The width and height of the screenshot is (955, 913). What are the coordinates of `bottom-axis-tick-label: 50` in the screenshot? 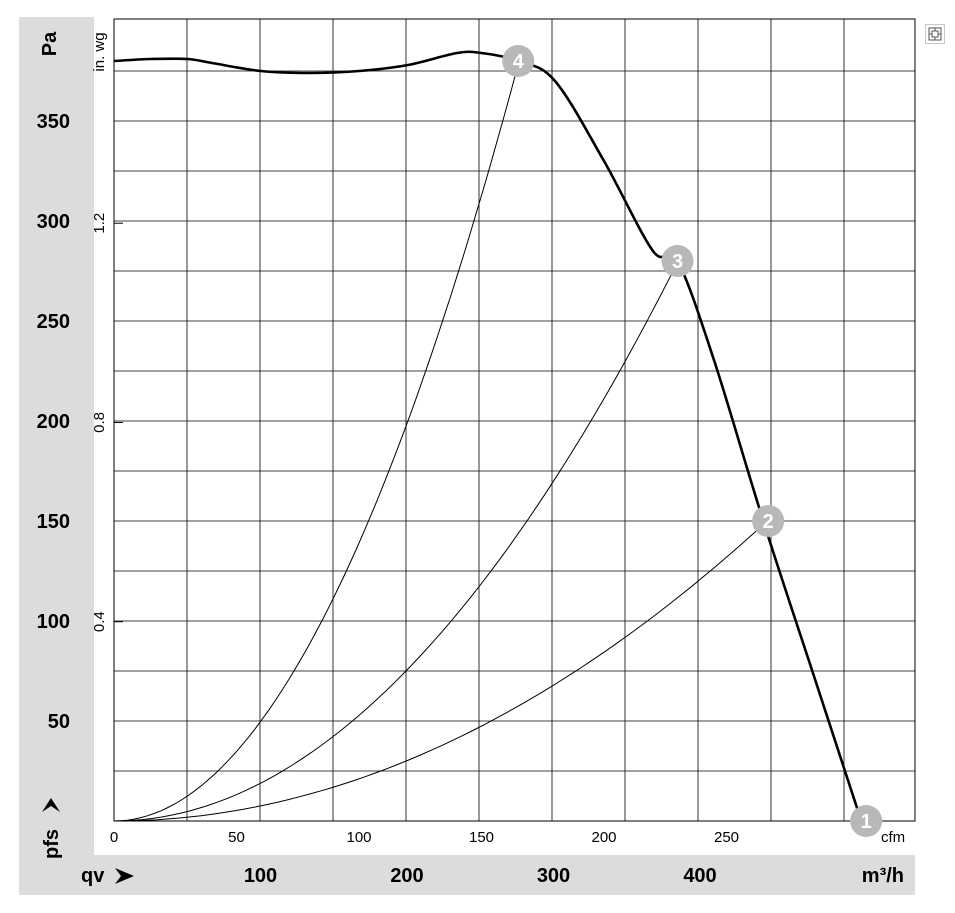 It's located at (236, 837).